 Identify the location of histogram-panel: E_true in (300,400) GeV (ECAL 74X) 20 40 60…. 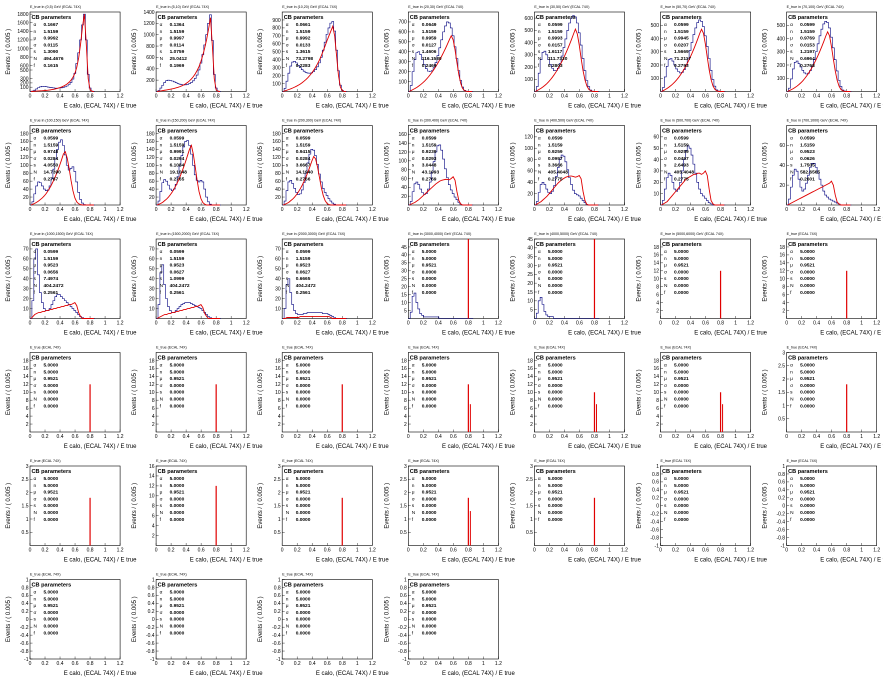
(449, 171).